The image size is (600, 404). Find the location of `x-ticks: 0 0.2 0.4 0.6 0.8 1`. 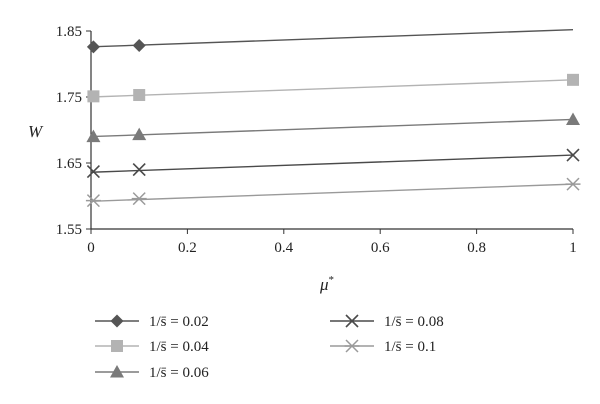

x-ticks: 0 0.2 0.4 0.6 0.8 1 is located at coordinates (332, 242).